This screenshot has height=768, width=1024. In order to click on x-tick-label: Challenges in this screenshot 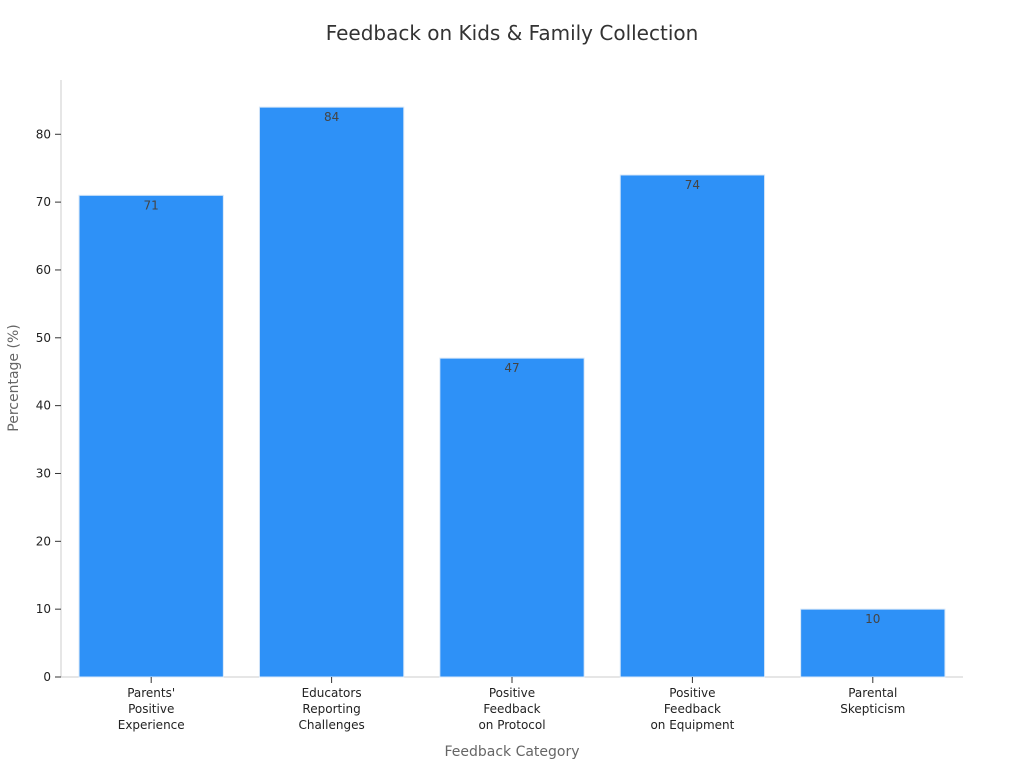, I will do `click(331, 725)`.